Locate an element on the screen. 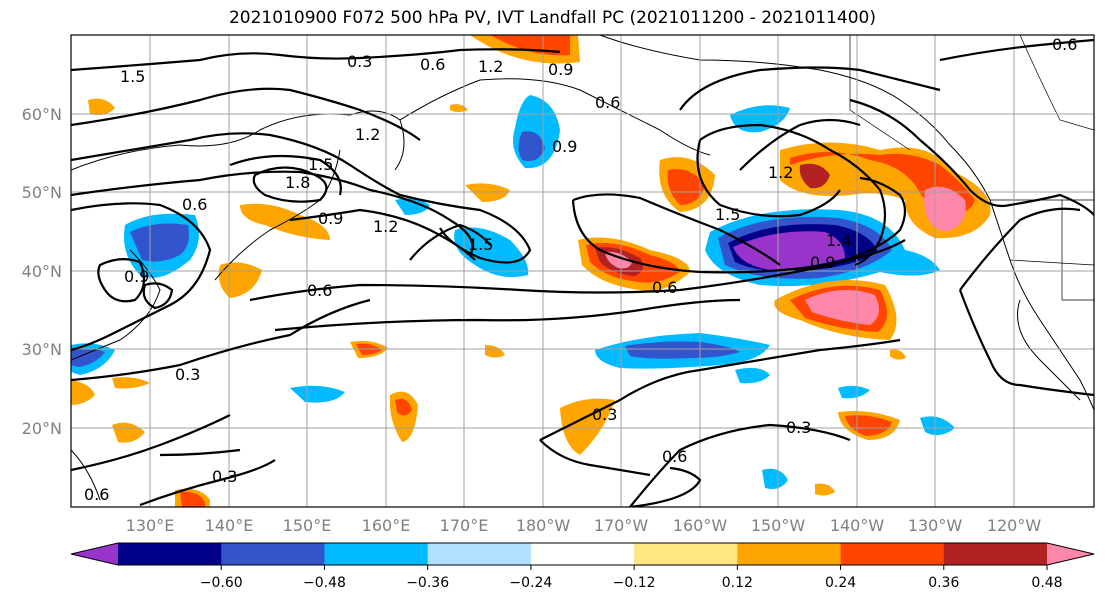 The image size is (1105, 601). lat-label: 40°N is located at coordinates (42, 271).